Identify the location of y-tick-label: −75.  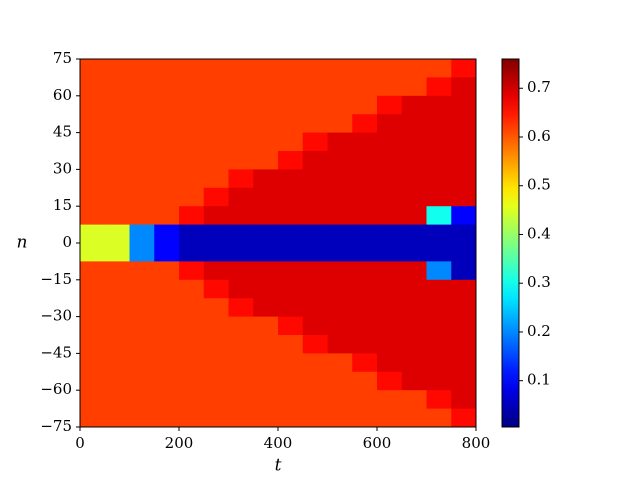
(56, 426).